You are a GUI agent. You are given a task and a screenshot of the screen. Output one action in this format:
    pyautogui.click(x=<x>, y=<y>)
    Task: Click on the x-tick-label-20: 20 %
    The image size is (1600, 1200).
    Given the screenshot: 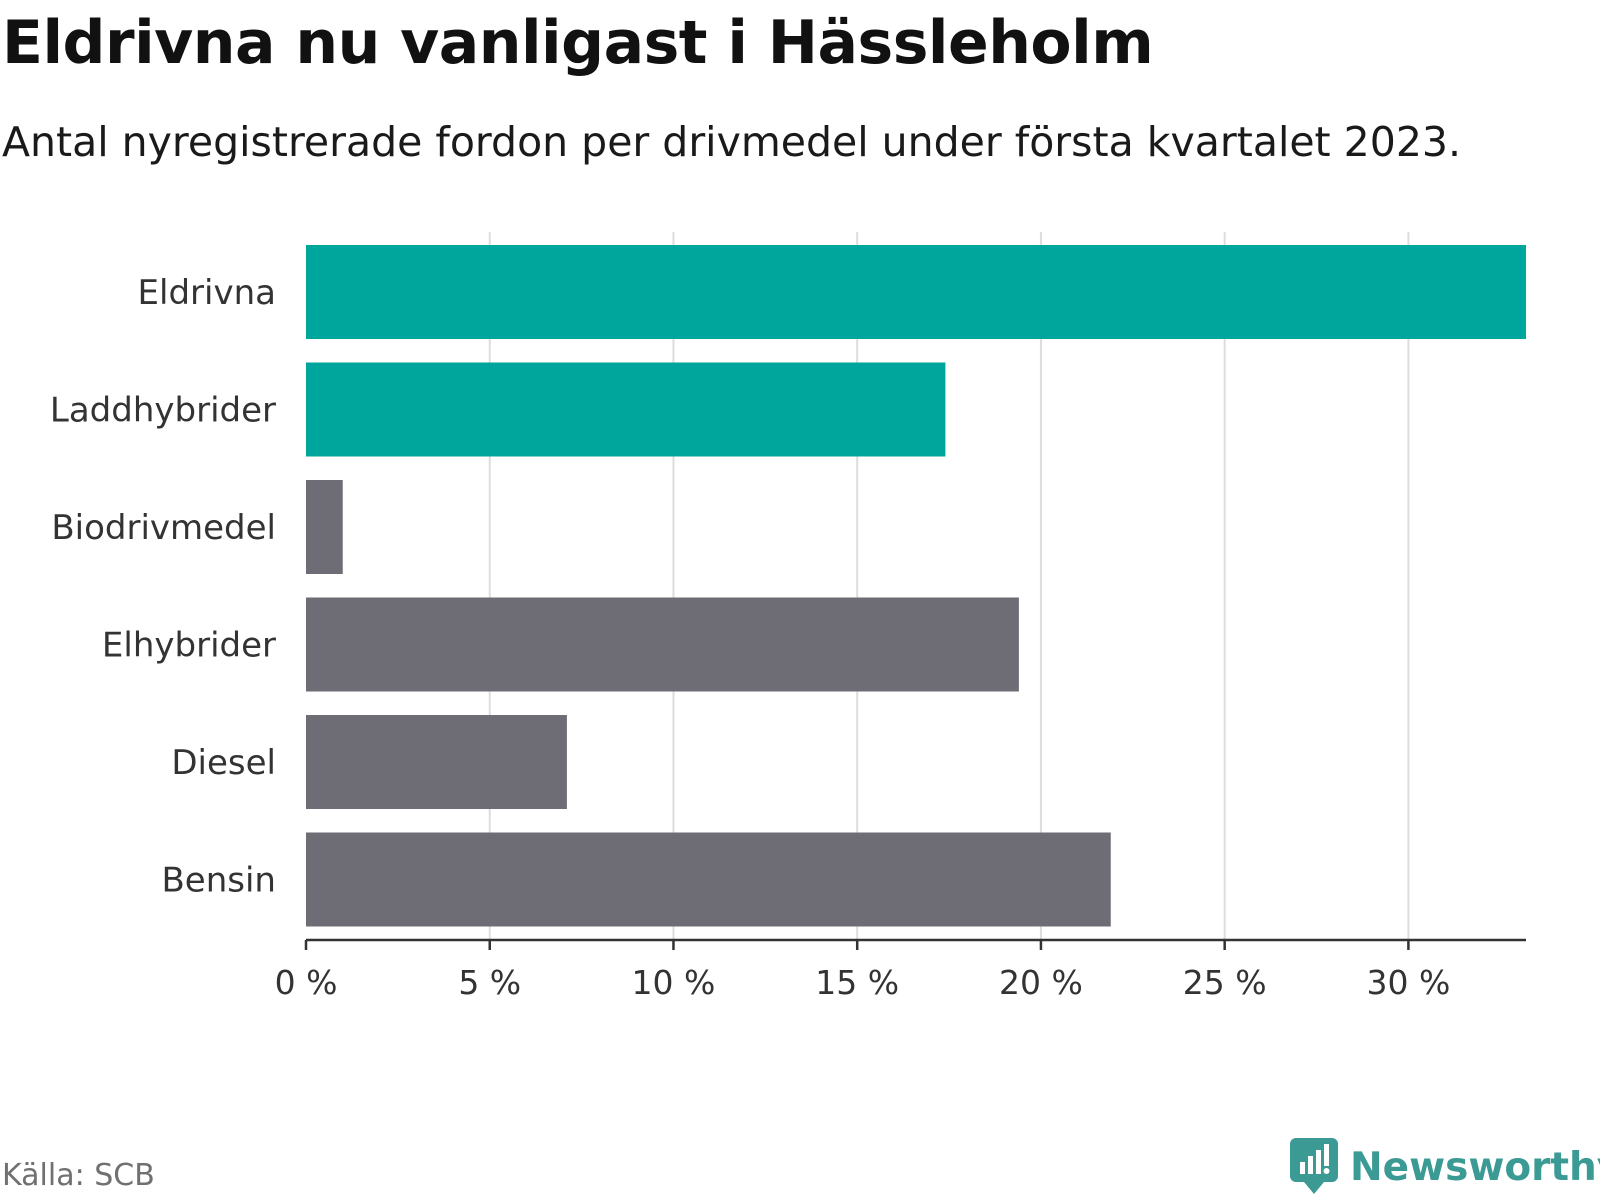 What is the action you would take?
    pyautogui.click(x=1041, y=982)
    